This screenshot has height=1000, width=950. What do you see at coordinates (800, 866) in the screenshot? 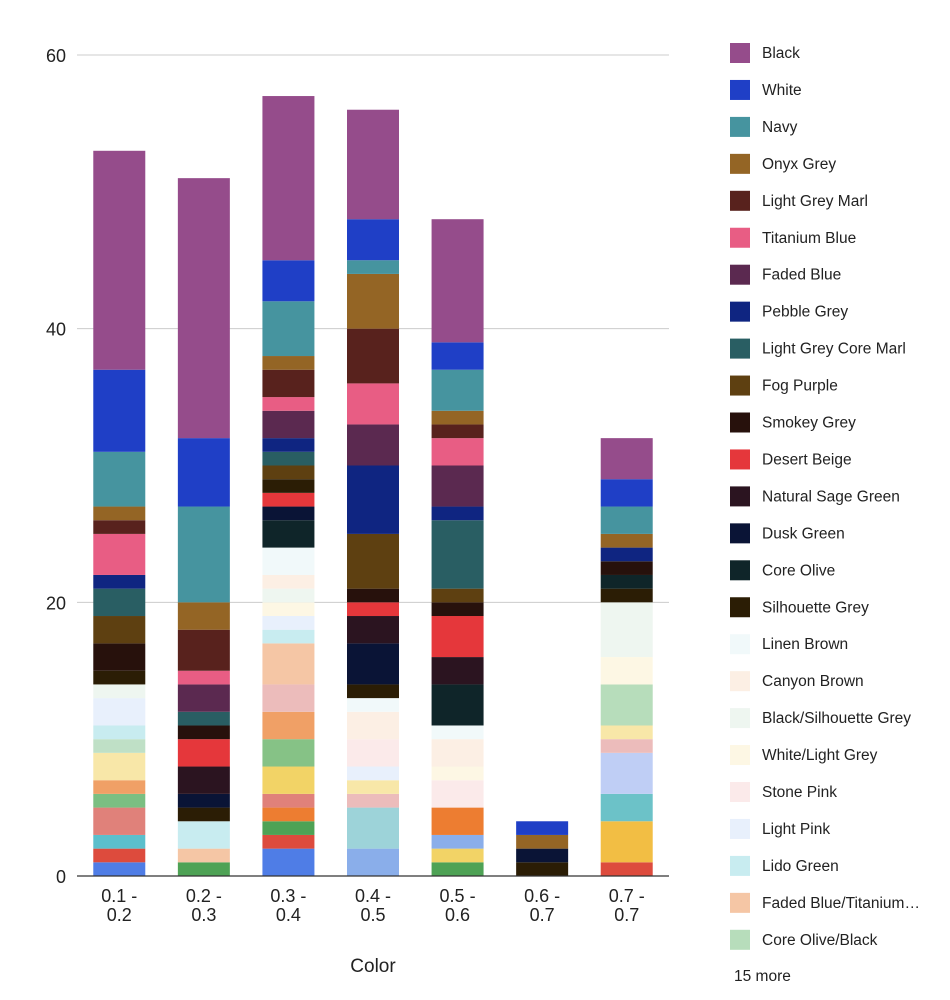
I see `legend-label: Lido Green` at bounding box center [800, 866].